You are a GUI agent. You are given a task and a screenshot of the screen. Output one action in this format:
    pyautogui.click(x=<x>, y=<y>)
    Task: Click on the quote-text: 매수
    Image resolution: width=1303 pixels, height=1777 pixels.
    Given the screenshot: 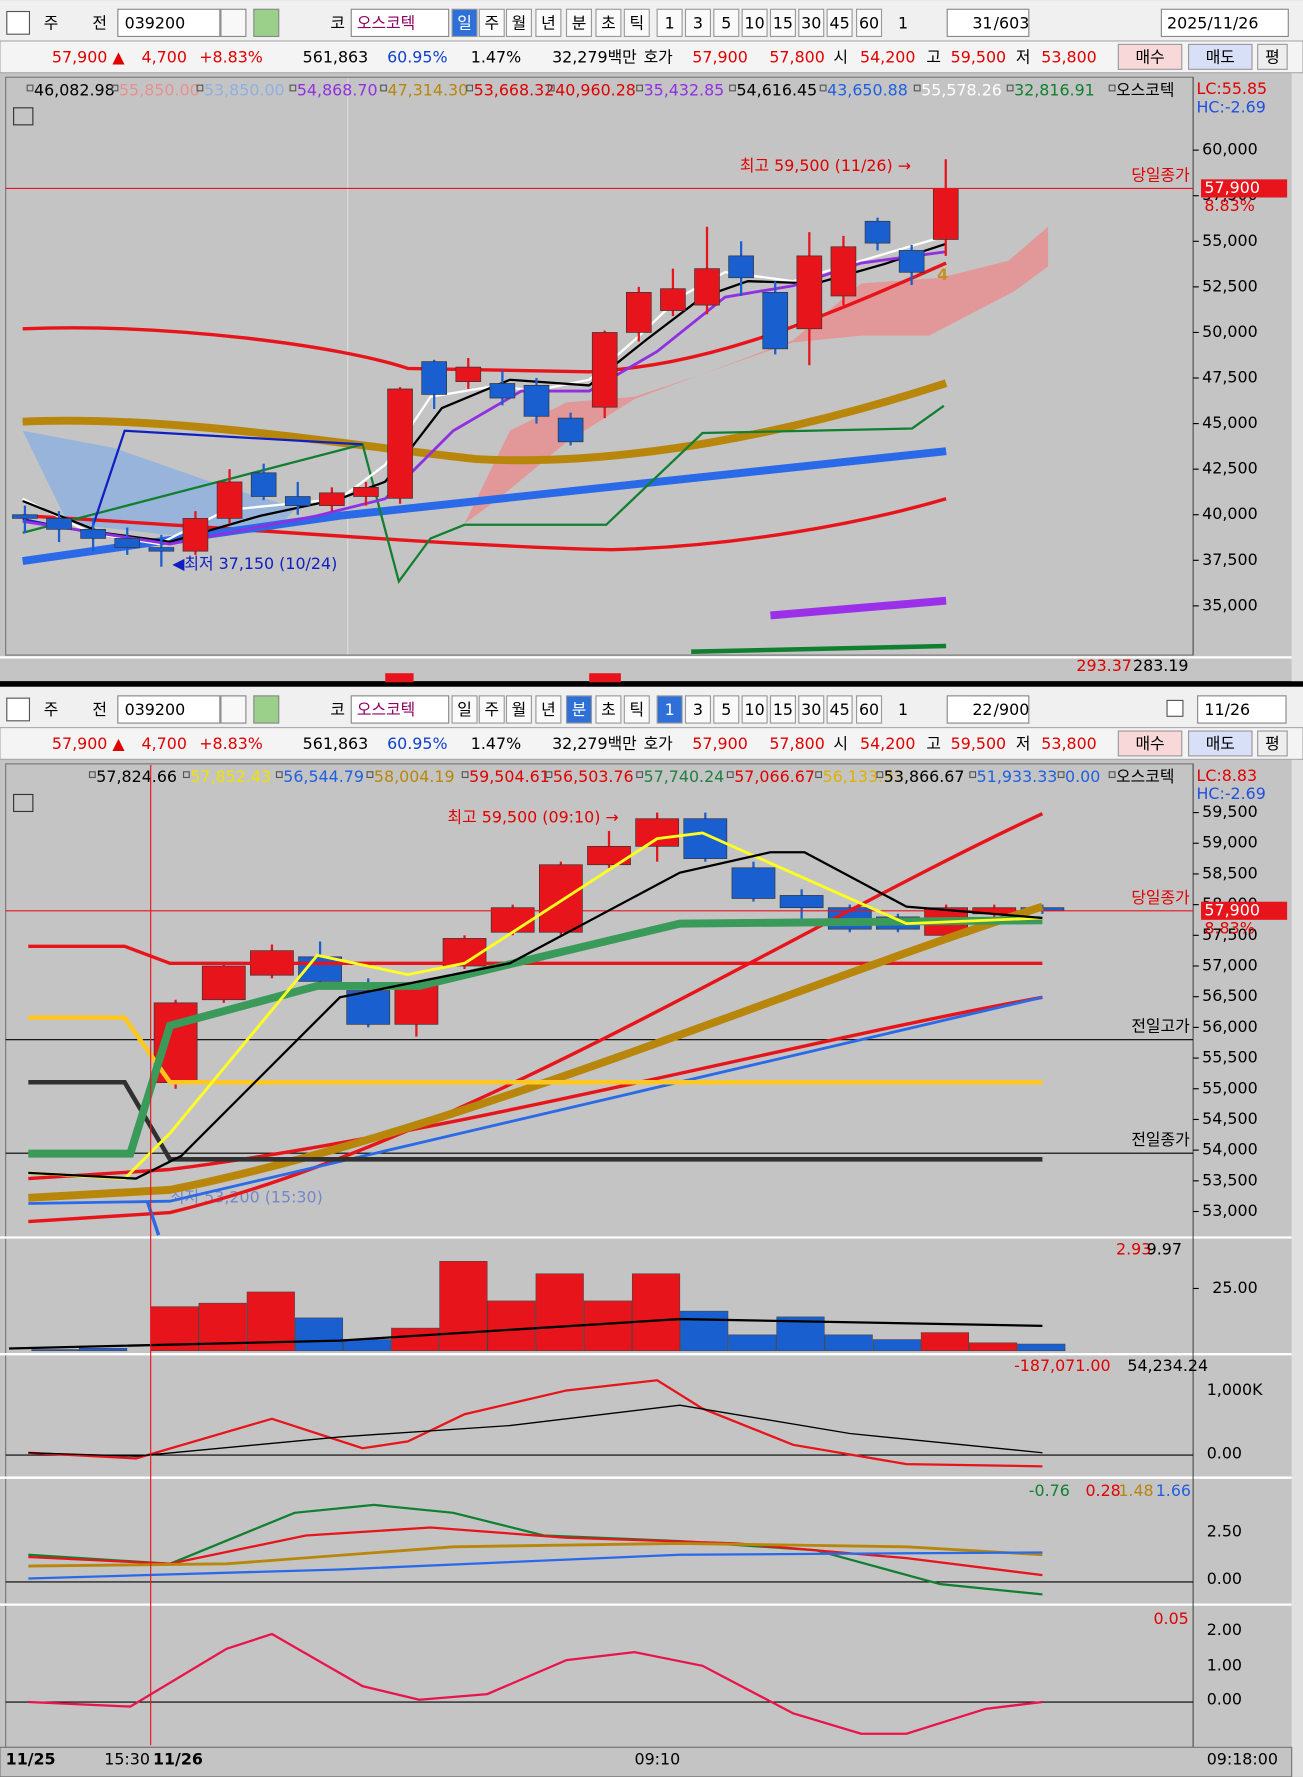 What is the action you would take?
    pyautogui.click(x=1149, y=56)
    